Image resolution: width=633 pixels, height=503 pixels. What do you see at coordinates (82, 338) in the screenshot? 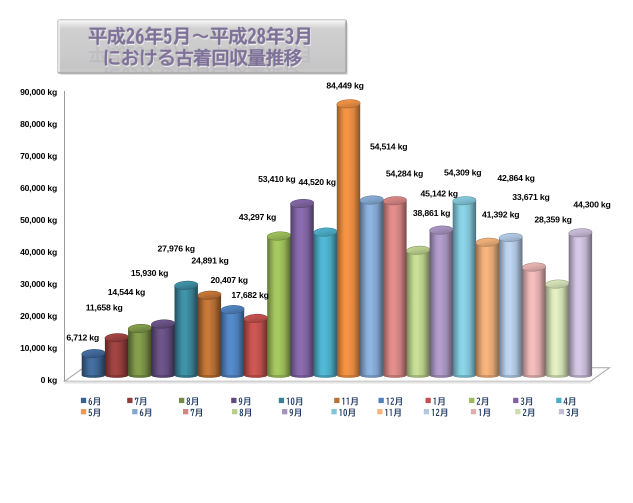
I see `svg-text: 6,712 kg` at bounding box center [82, 338].